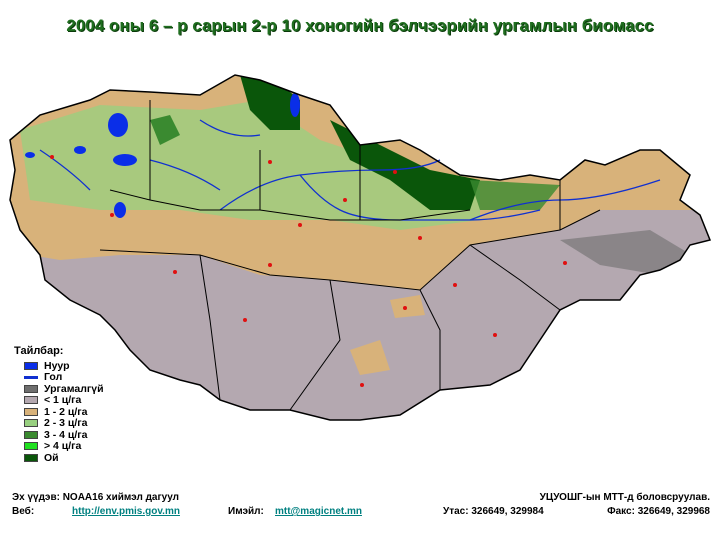 The height and width of the screenshot is (540, 720). Describe the element at coordinates (95, 497) in the screenshot. I see `data-source: Эх үүдэв: NOAA16 хиймэл дагуул` at that location.